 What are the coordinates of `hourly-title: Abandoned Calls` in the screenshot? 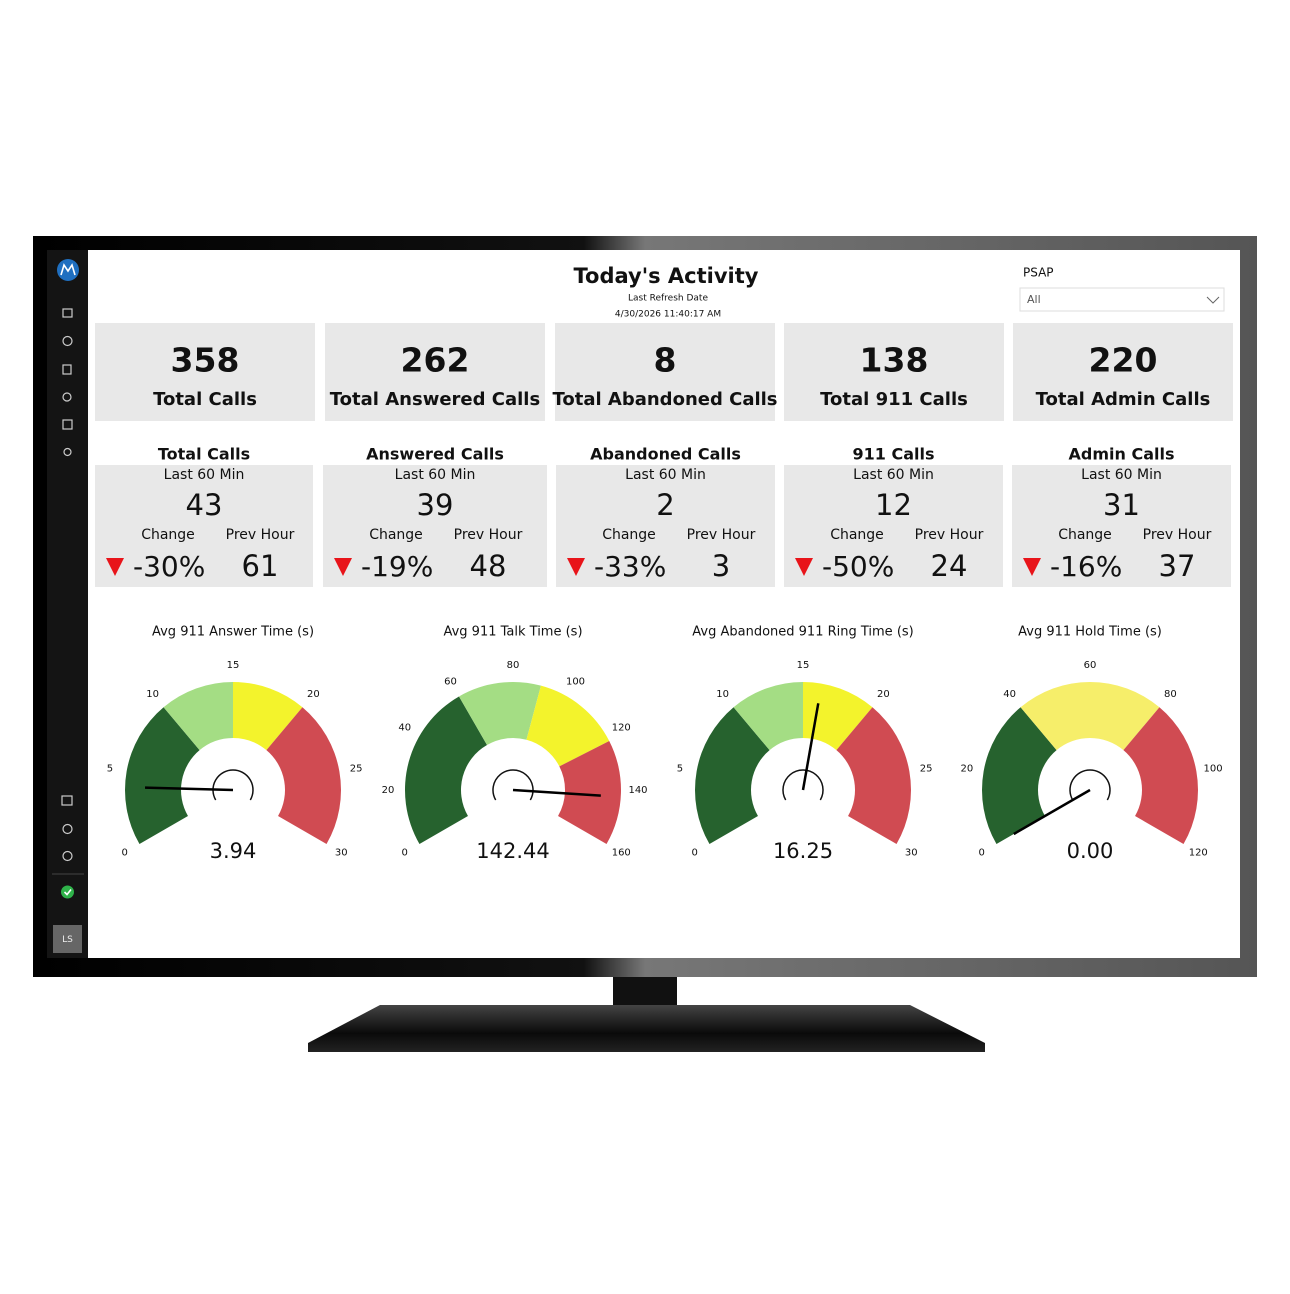 It's located at (665, 454).